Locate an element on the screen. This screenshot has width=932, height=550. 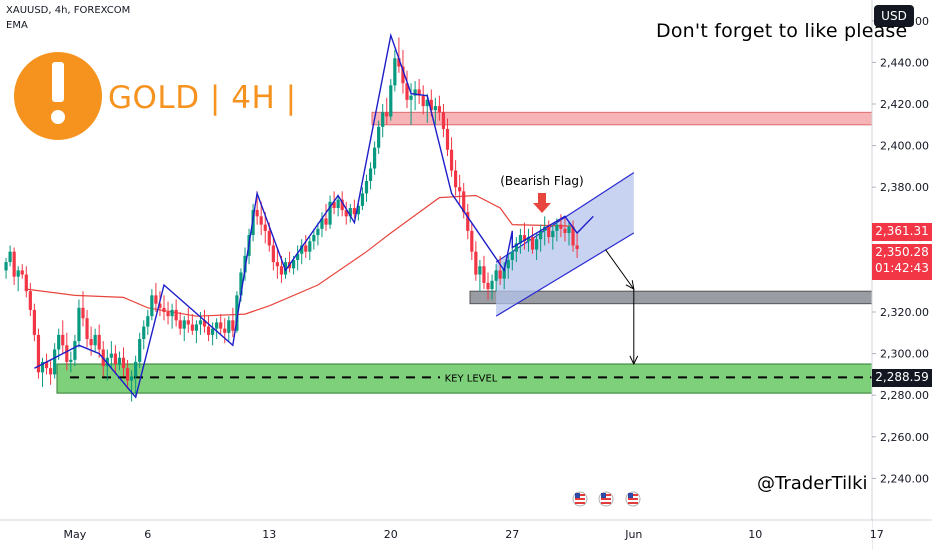
time-tick-label: 6 is located at coordinates (147, 534).